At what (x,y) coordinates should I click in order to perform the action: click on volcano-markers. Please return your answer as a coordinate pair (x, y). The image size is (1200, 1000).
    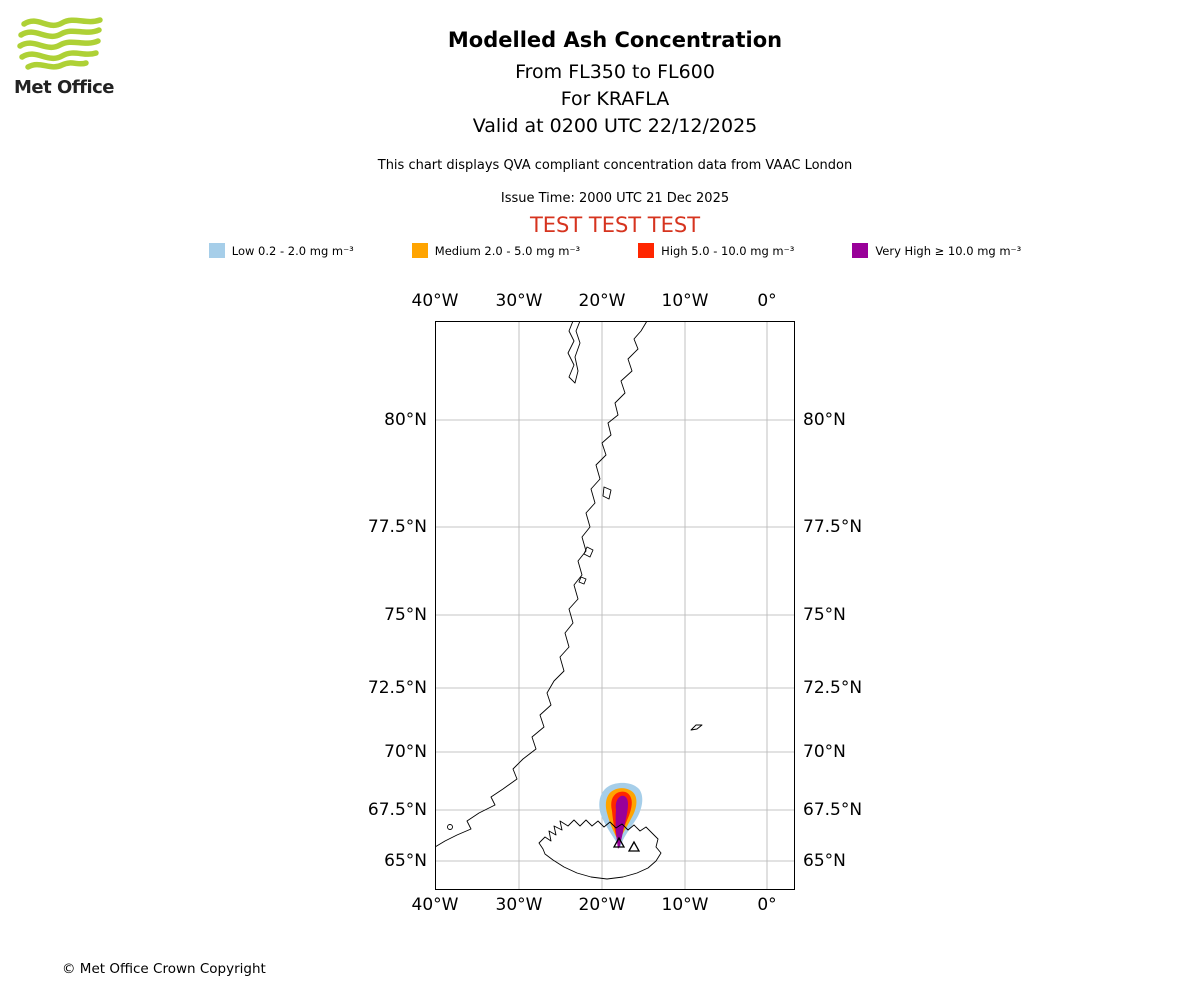
    Looking at the image, I should click on (626, 844).